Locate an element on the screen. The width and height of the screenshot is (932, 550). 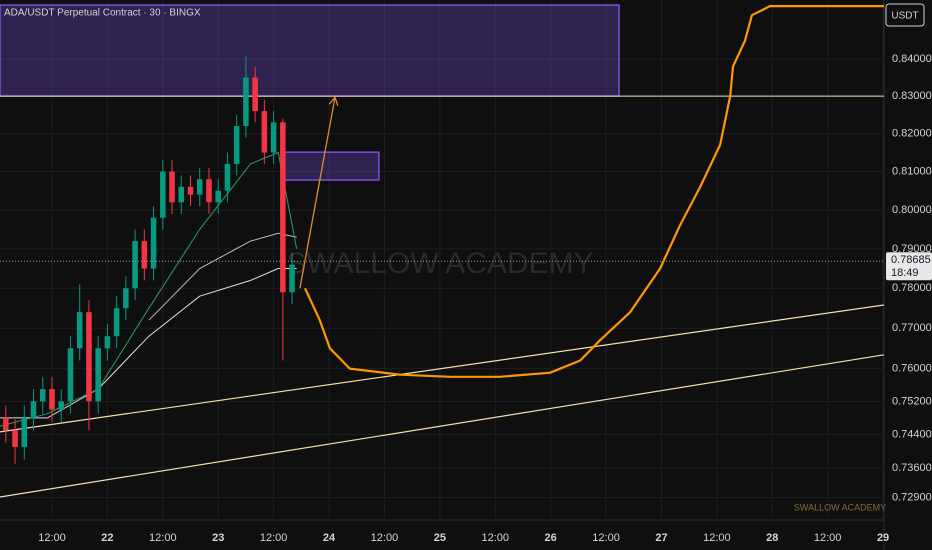
y-tick-label: 0.72900 is located at coordinates (912, 497).